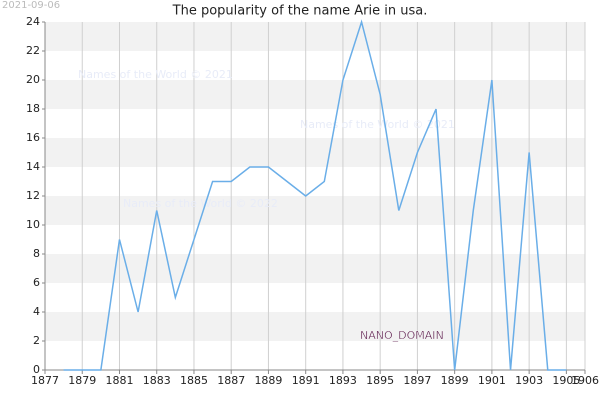 This screenshot has width=600, height=400. I want to click on y-tick-label: 4, so click(36, 311).